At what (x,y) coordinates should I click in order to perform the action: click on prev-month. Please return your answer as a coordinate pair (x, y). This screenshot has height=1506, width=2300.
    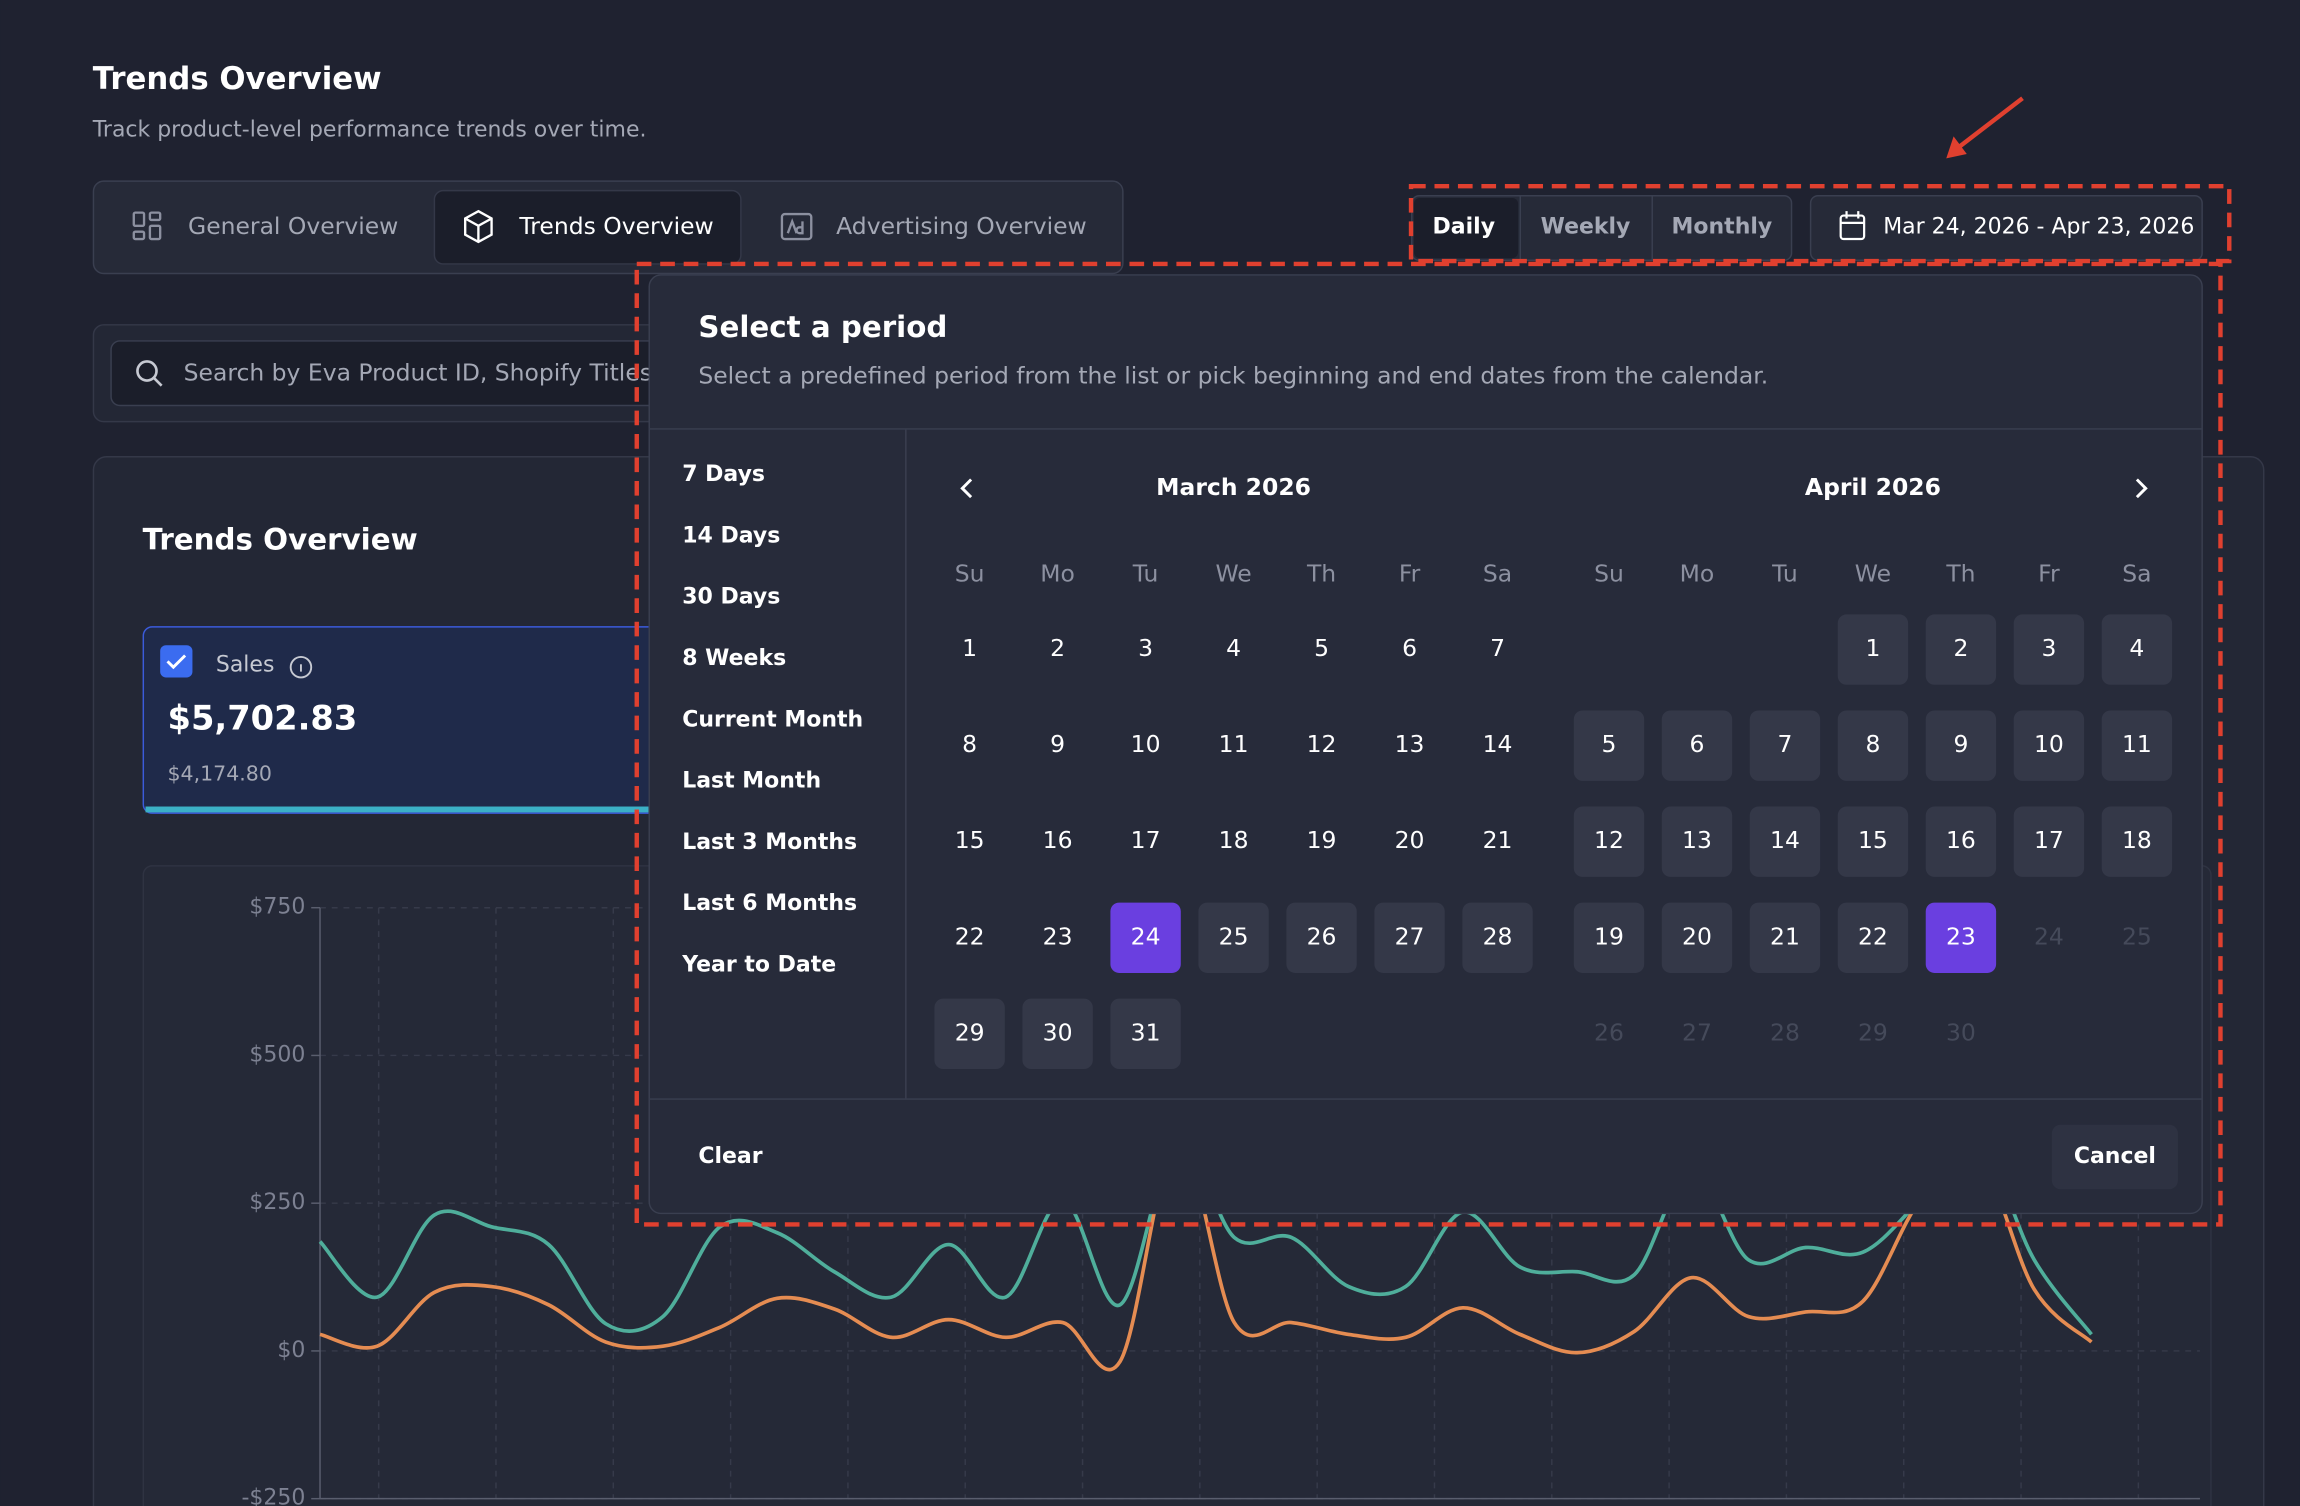
    Looking at the image, I should click on (966, 488).